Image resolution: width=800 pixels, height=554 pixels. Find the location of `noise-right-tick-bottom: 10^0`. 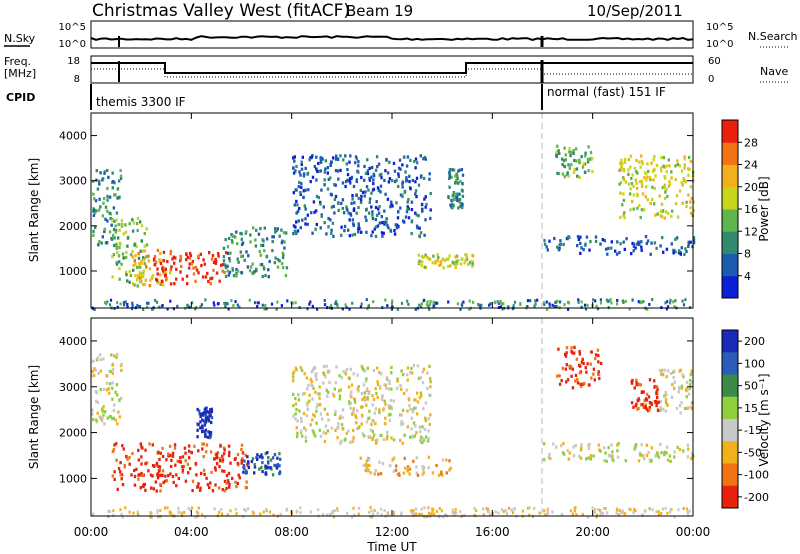

noise-right-tick-bottom: 10^0 is located at coordinates (719, 44).